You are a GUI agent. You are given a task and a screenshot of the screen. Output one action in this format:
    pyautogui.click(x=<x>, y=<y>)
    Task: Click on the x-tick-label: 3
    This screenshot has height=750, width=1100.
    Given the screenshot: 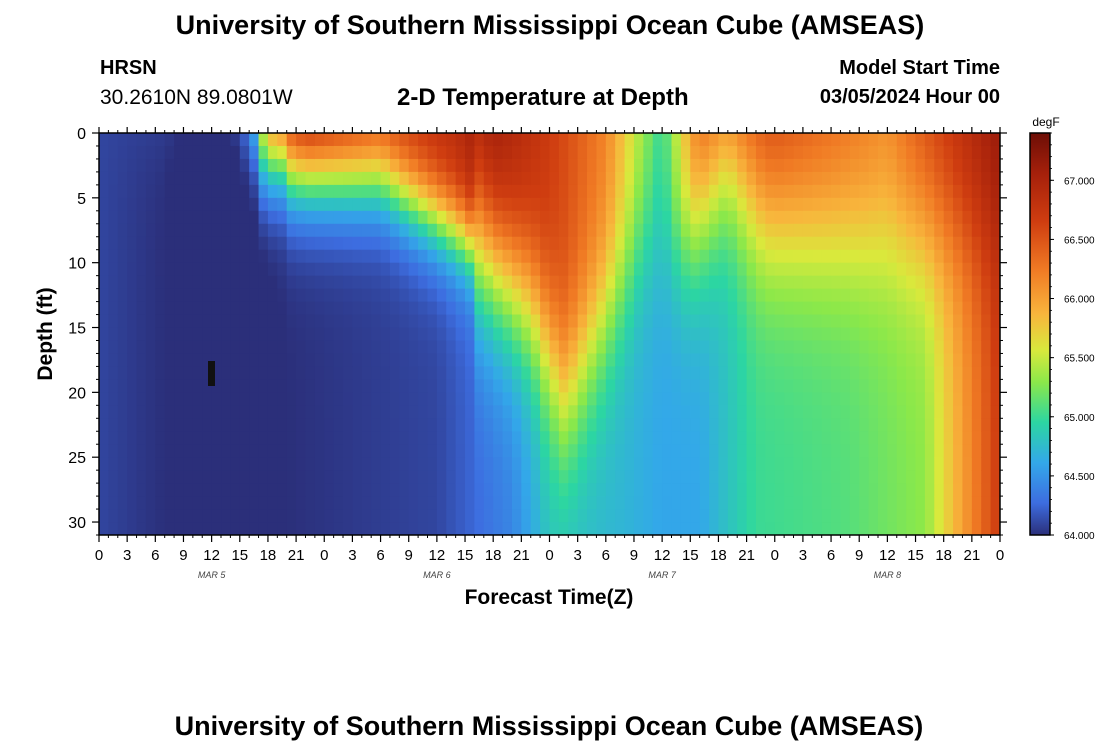 What is the action you would take?
    pyautogui.click(x=577, y=555)
    